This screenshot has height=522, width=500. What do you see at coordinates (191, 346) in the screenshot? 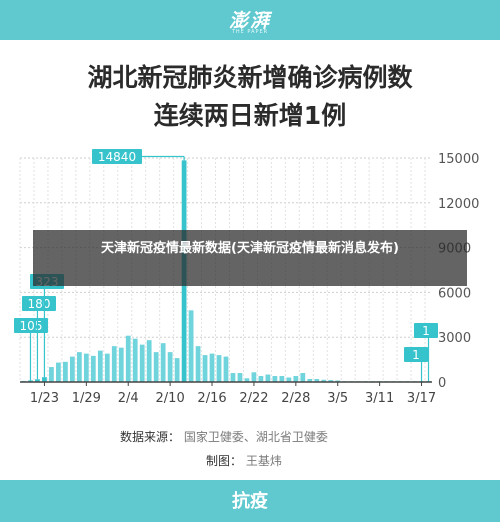
I see `bar-2/13` at bounding box center [191, 346].